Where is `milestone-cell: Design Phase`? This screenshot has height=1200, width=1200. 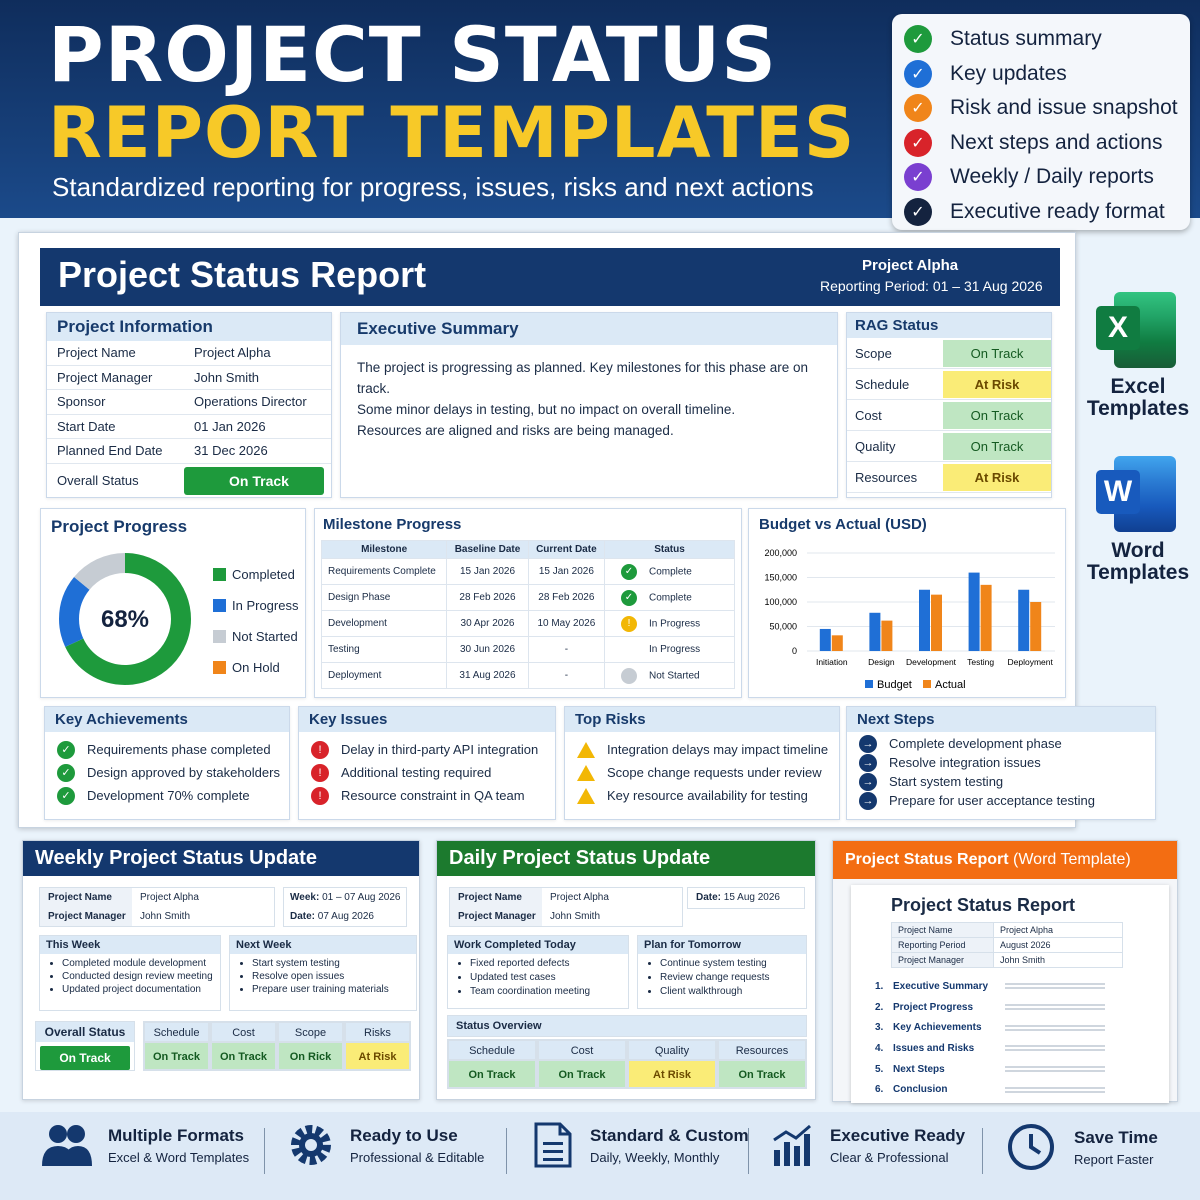 milestone-cell: Design Phase is located at coordinates (384, 597).